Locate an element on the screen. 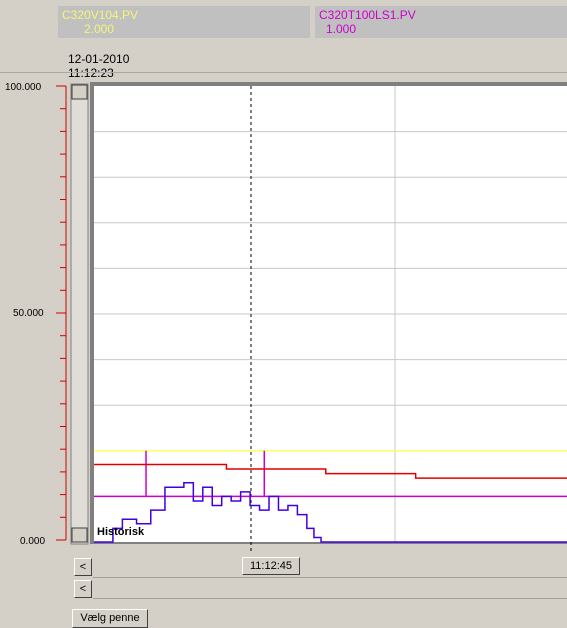  cursor-time-button: 11:12:45 is located at coordinates (271, 566).